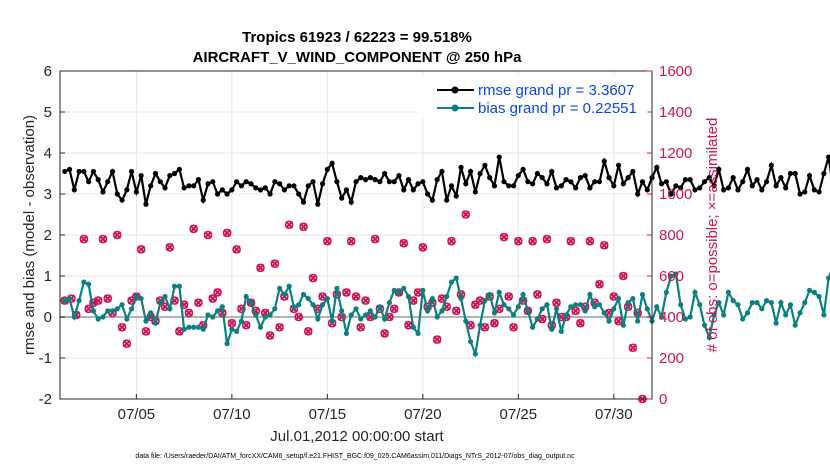 This screenshot has height=470, width=830. What do you see at coordinates (328, 414) in the screenshot?
I see `x-tick-label: 07/15` at bounding box center [328, 414].